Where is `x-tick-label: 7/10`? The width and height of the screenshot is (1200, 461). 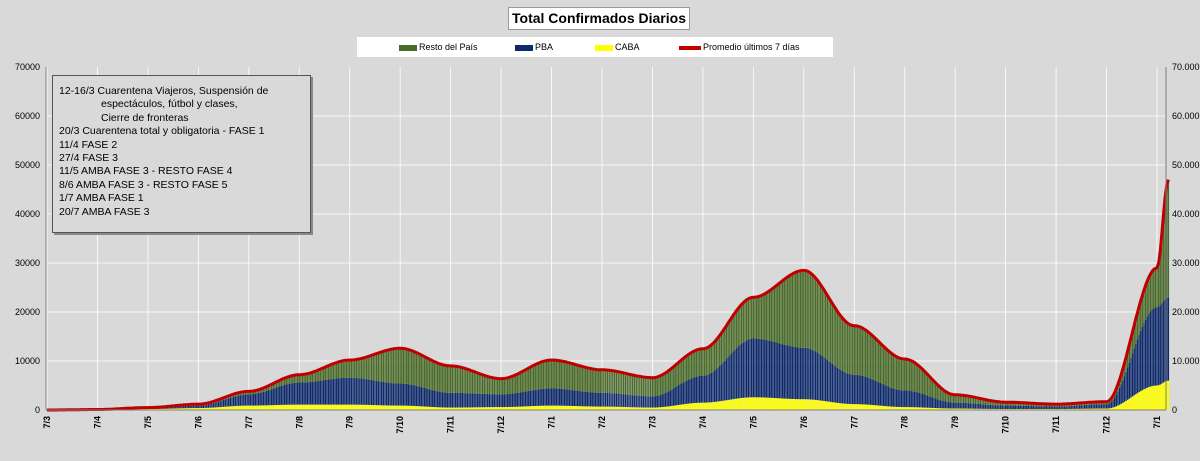 x-tick-label: 7/10 is located at coordinates (400, 425).